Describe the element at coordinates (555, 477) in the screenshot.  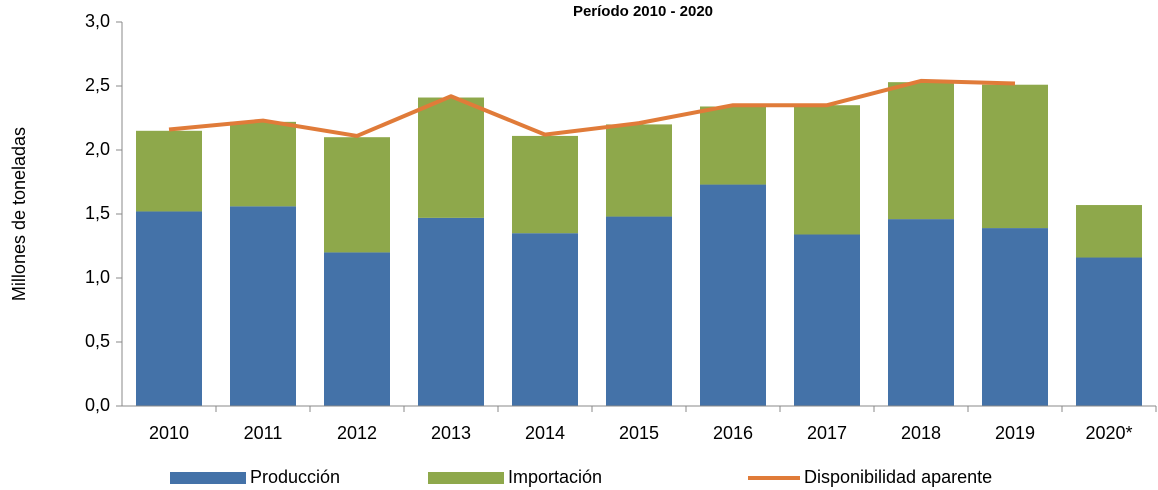
I see `legend-label: Importación` at that location.